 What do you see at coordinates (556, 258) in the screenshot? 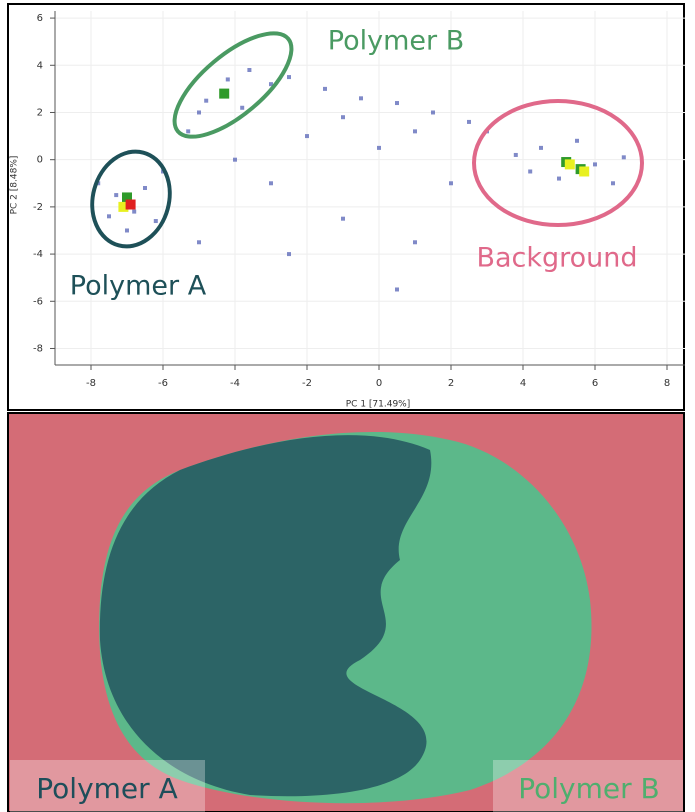
I see `annotation: Background` at bounding box center [556, 258].